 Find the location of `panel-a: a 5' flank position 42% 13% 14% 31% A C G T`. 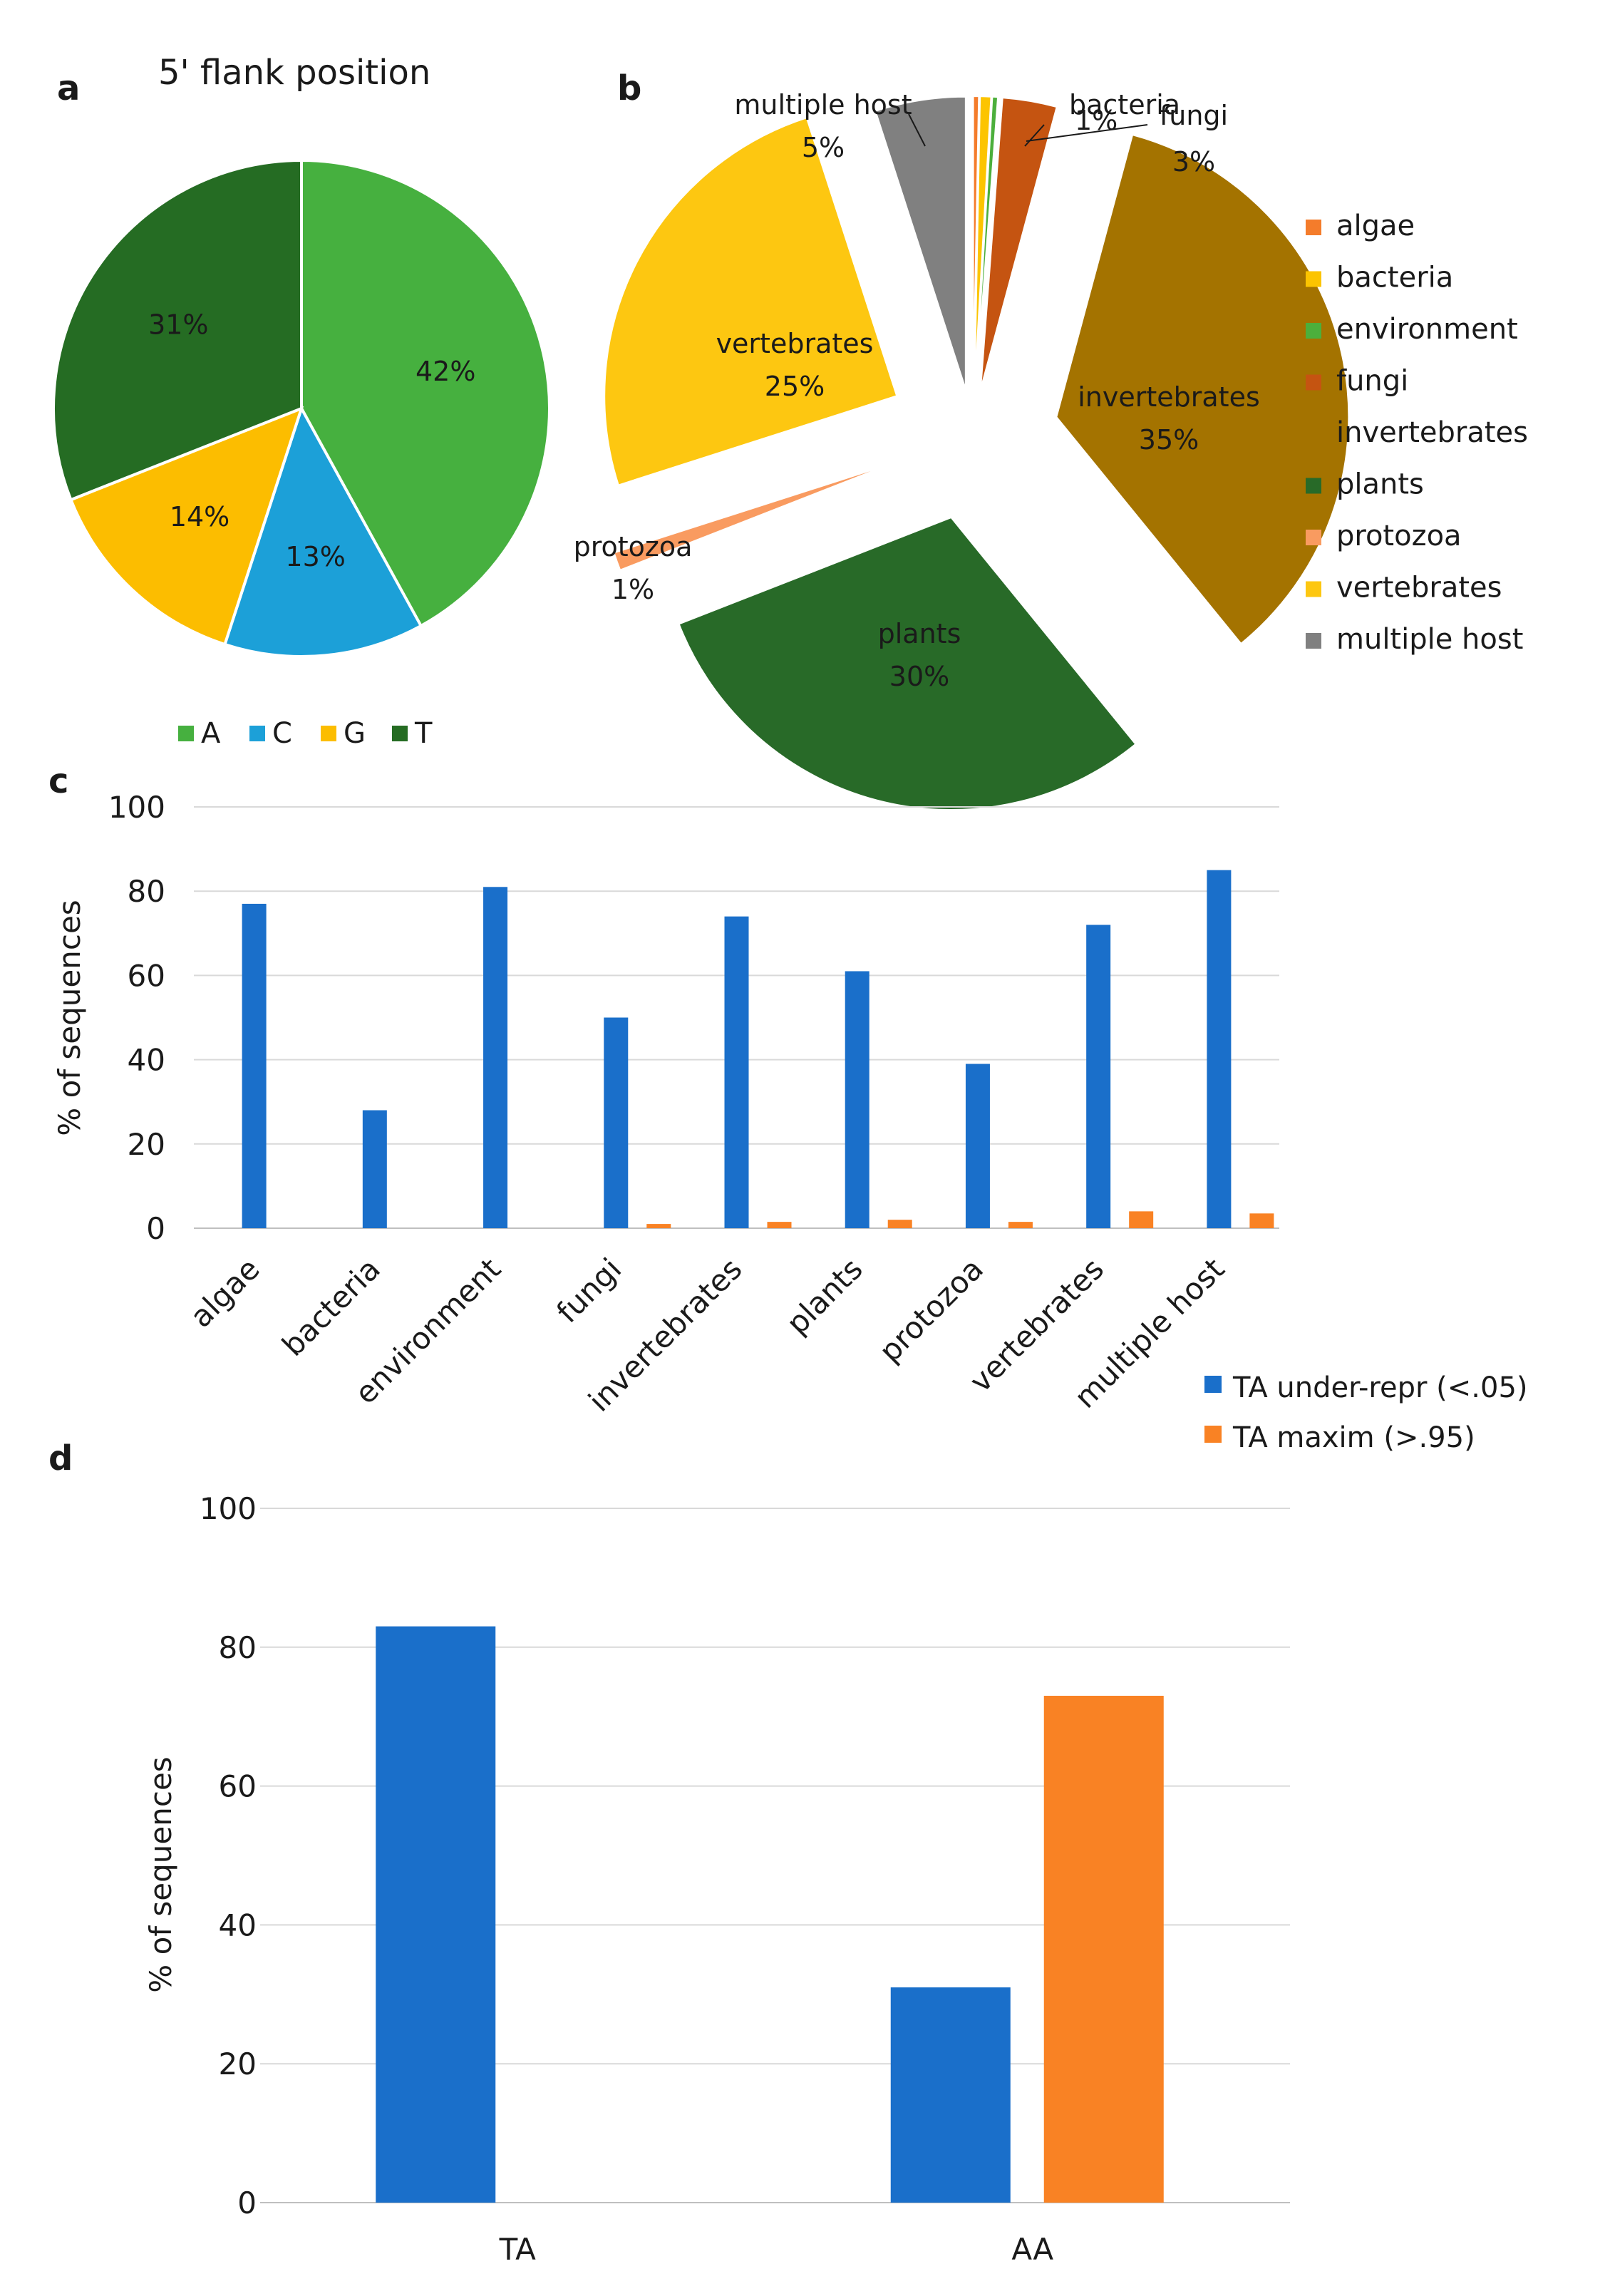

panel-a: a 5' flank position 42% 13% 14% 31% A C G T is located at coordinates (301, 401).